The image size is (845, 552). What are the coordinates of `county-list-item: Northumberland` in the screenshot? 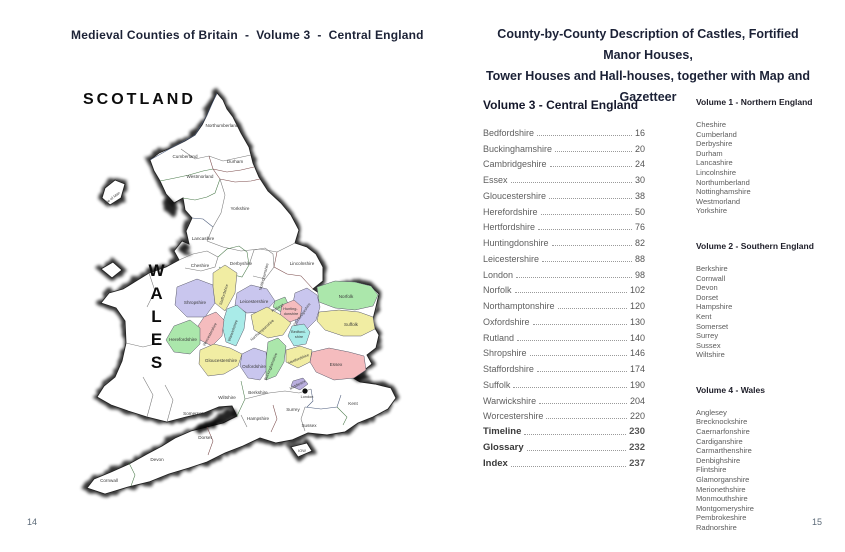 It's located at (723, 182).